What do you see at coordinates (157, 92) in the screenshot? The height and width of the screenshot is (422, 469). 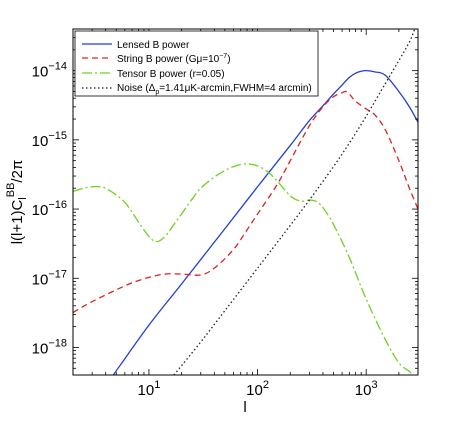 I see `legend-noise-sub: p` at bounding box center [157, 92].